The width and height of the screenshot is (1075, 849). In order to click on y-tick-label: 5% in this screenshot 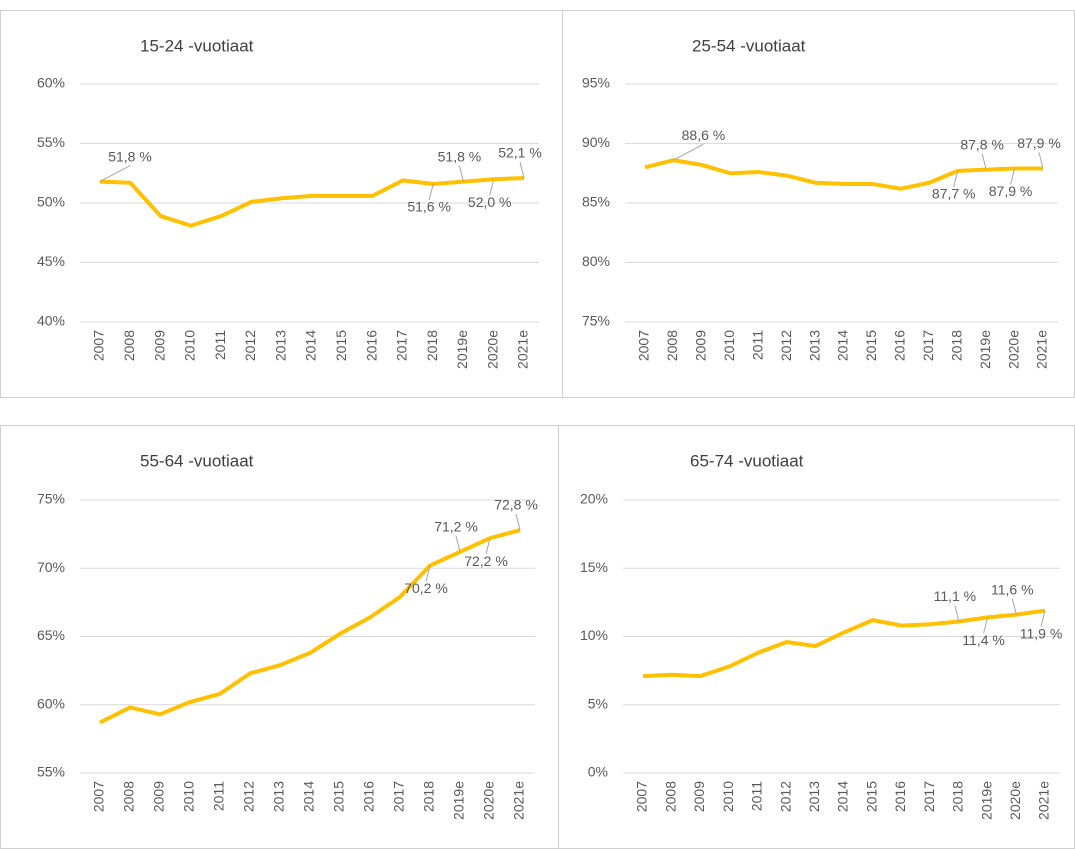, I will do `click(598, 703)`.